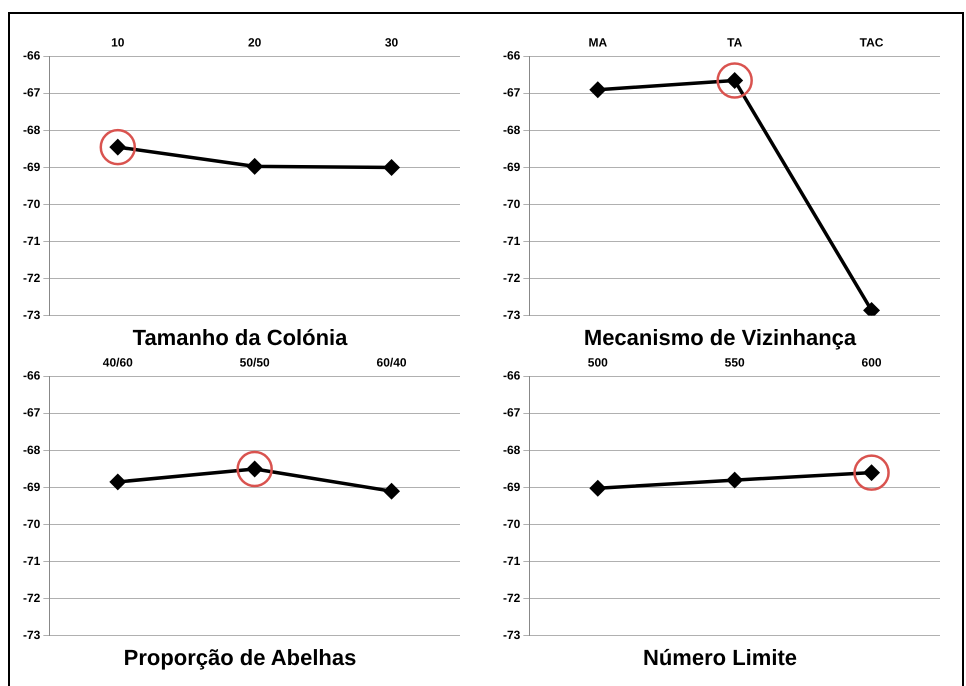 The width and height of the screenshot is (966, 686). What do you see at coordinates (872, 363) in the screenshot?
I see `x-tick-label: 600` at bounding box center [872, 363].